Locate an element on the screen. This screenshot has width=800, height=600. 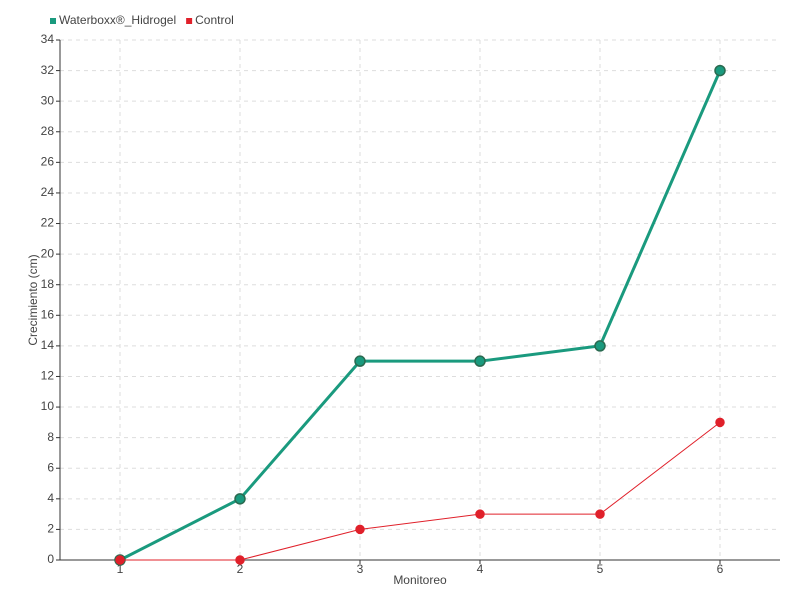
y-tick-label: 34 is located at coordinates (48, 39).